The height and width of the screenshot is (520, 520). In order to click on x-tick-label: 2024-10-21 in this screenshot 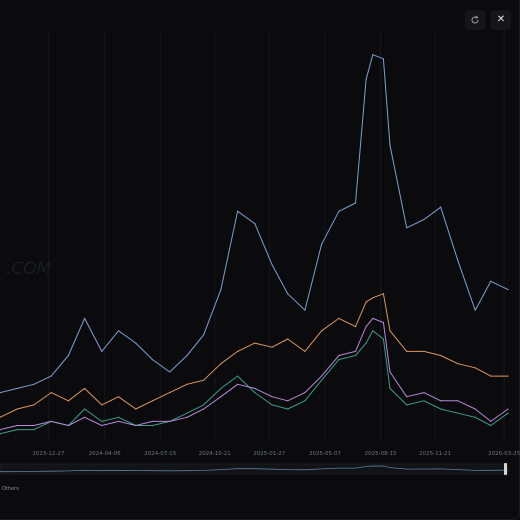, I will do `click(215, 454)`.